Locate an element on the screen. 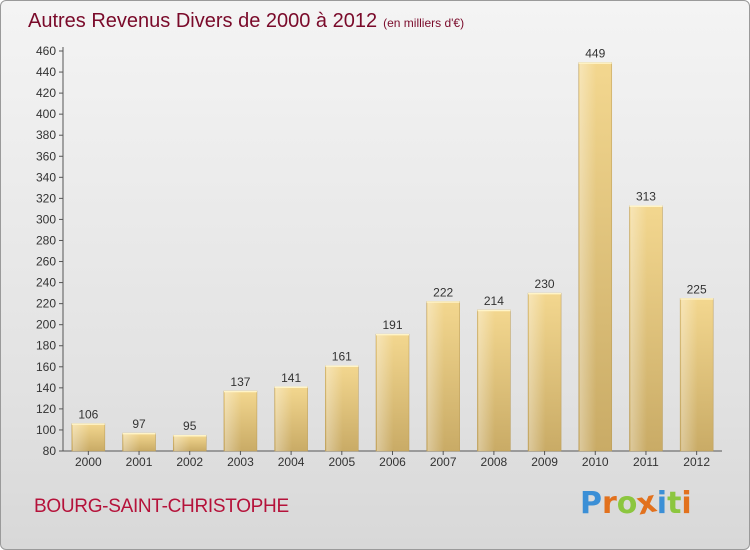 The image size is (750, 550). data-label: 225 is located at coordinates (697, 289).